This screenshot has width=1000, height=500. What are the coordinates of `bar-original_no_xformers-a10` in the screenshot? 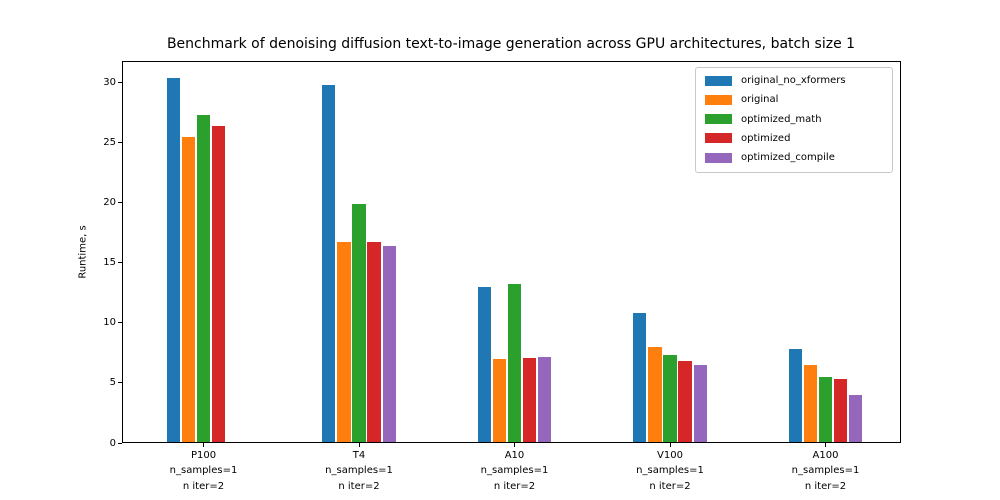 It's located at (484, 364).